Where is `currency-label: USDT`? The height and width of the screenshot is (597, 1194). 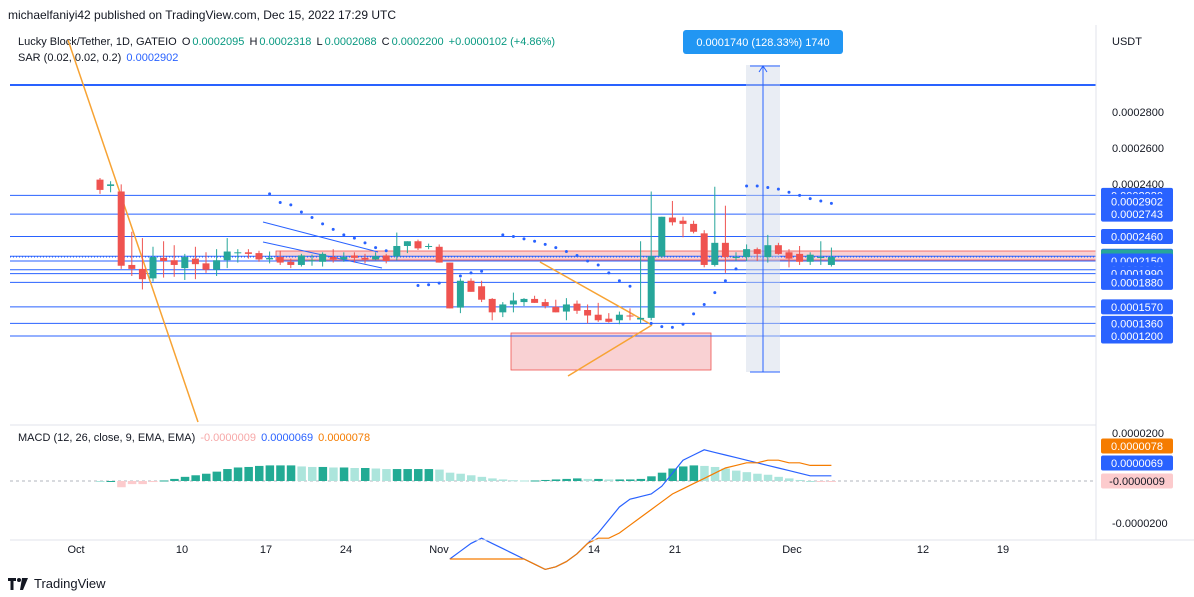 currency-label: USDT is located at coordinates (1127, 42).